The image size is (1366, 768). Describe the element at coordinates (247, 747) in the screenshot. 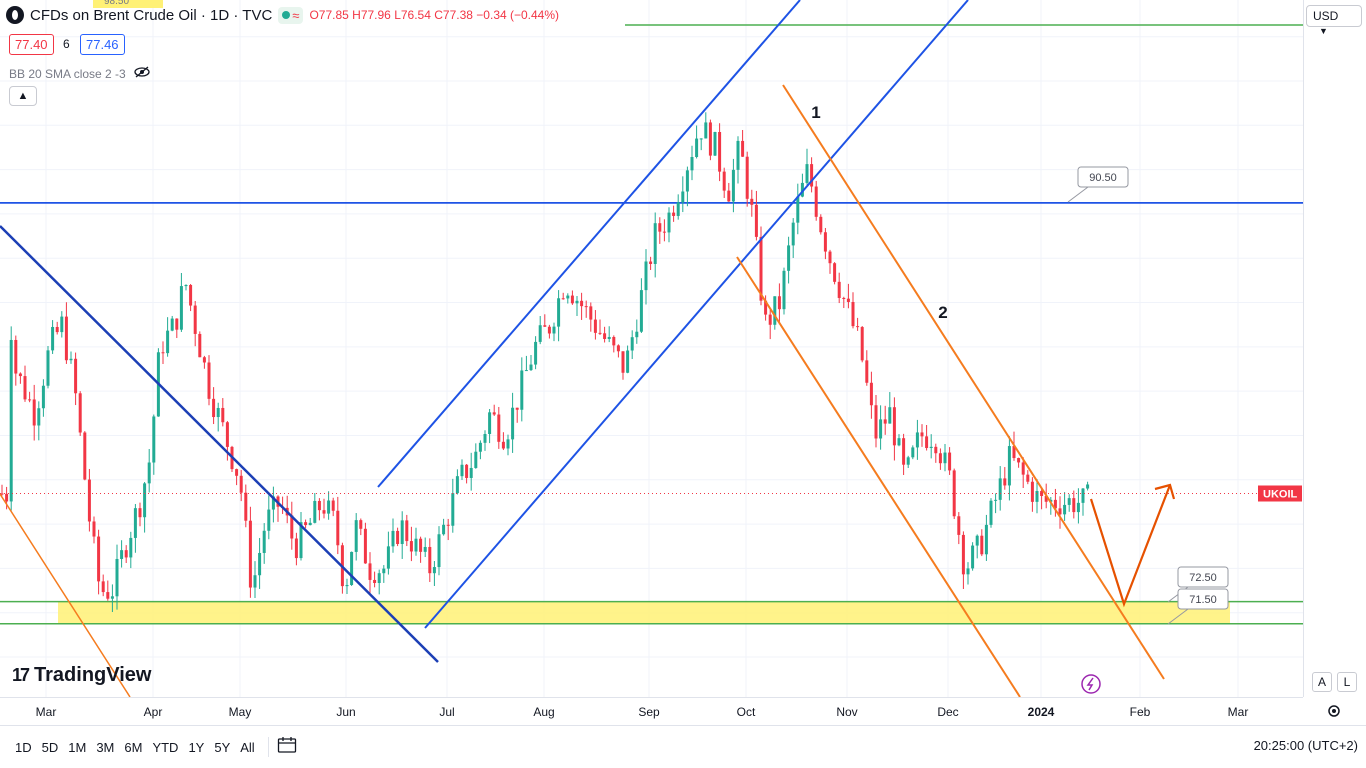

I see `range-button-all: All` at that location.